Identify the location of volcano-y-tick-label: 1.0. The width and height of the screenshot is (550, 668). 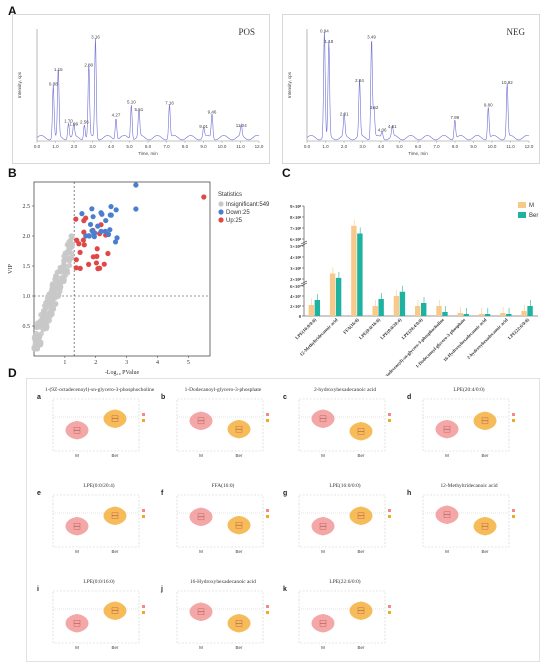
(27, 297).